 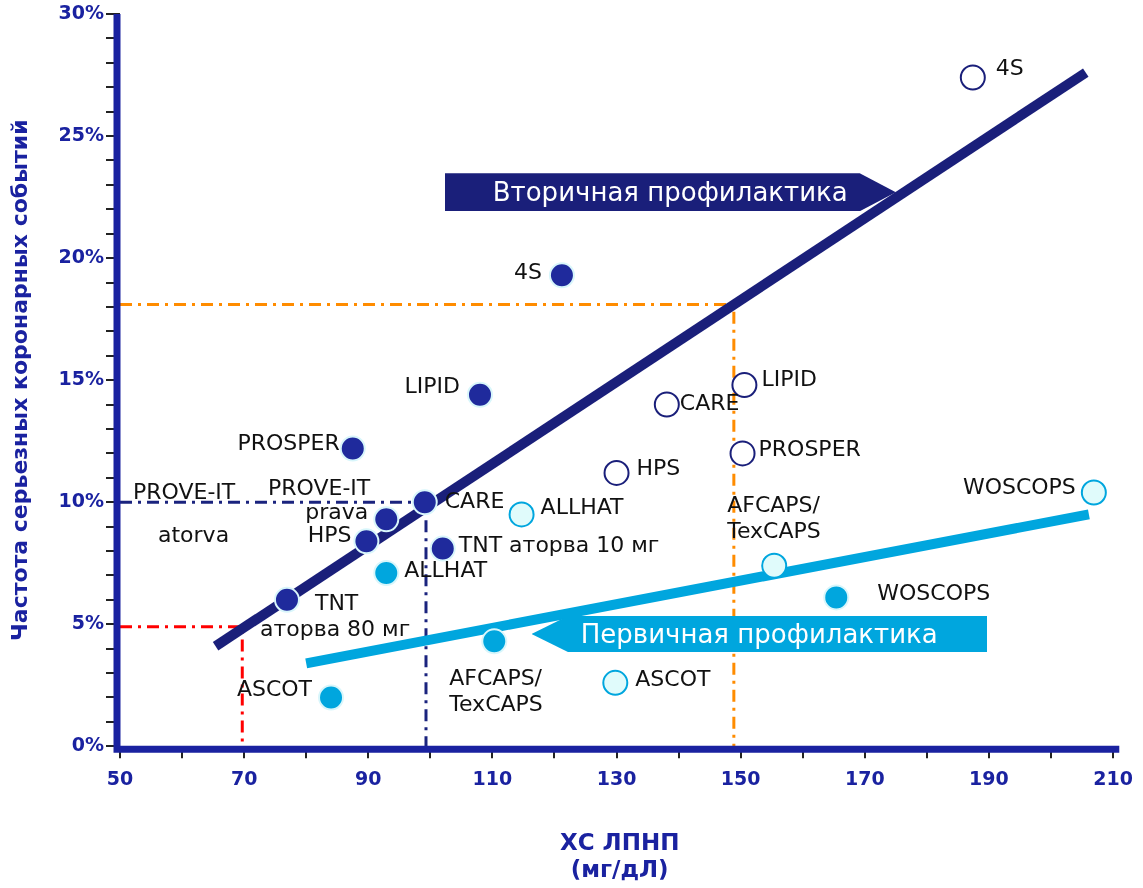 What do you see at coordinates (87, 622) in the screenshot?
I see `y-tick-label: 5%` at bounding box center [87, 622].